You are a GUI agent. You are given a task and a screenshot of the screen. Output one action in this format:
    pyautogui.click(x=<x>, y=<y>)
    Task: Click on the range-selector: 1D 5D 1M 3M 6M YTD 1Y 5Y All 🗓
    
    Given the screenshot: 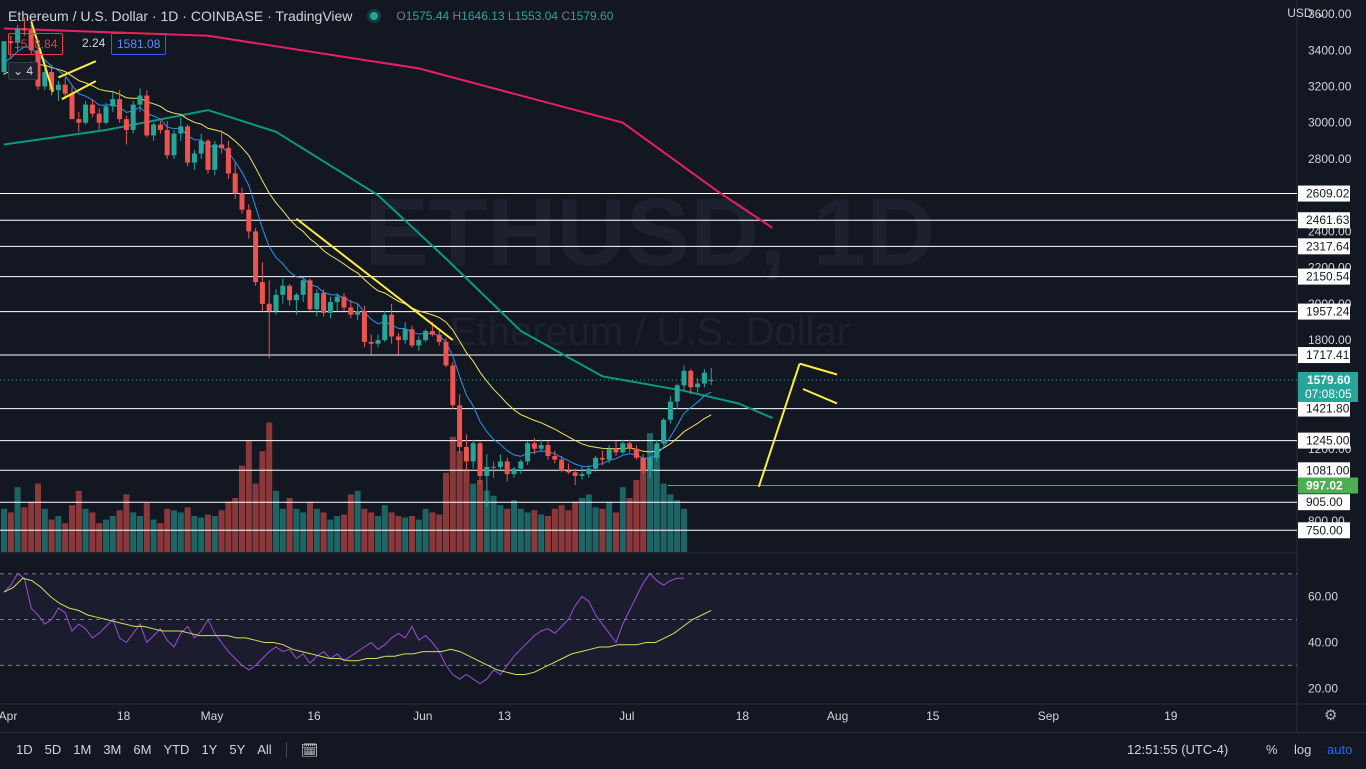 What is the action you would take?
    pyautogui.click(x=167, y=750)
    